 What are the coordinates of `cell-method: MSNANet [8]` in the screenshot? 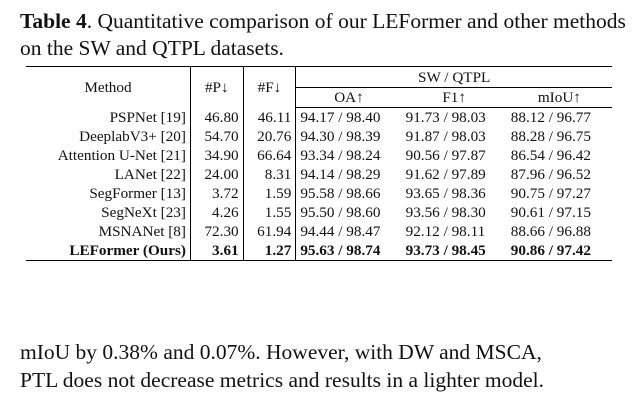 It's located at (108, 231).